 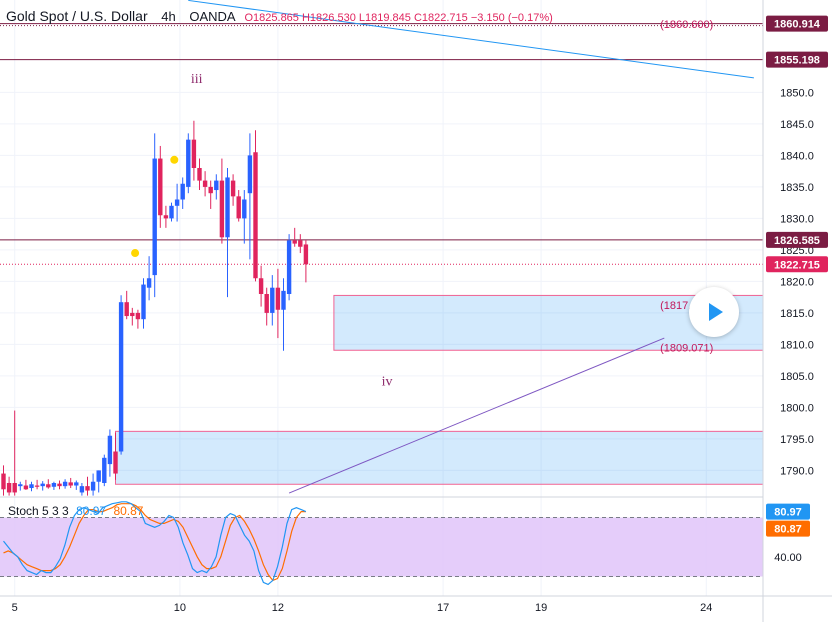 What do you see at coordinates (511, 18) in the screenshot?
I see `change-value: −3.150 (−0.17%)` at bounding box center [511, 18].